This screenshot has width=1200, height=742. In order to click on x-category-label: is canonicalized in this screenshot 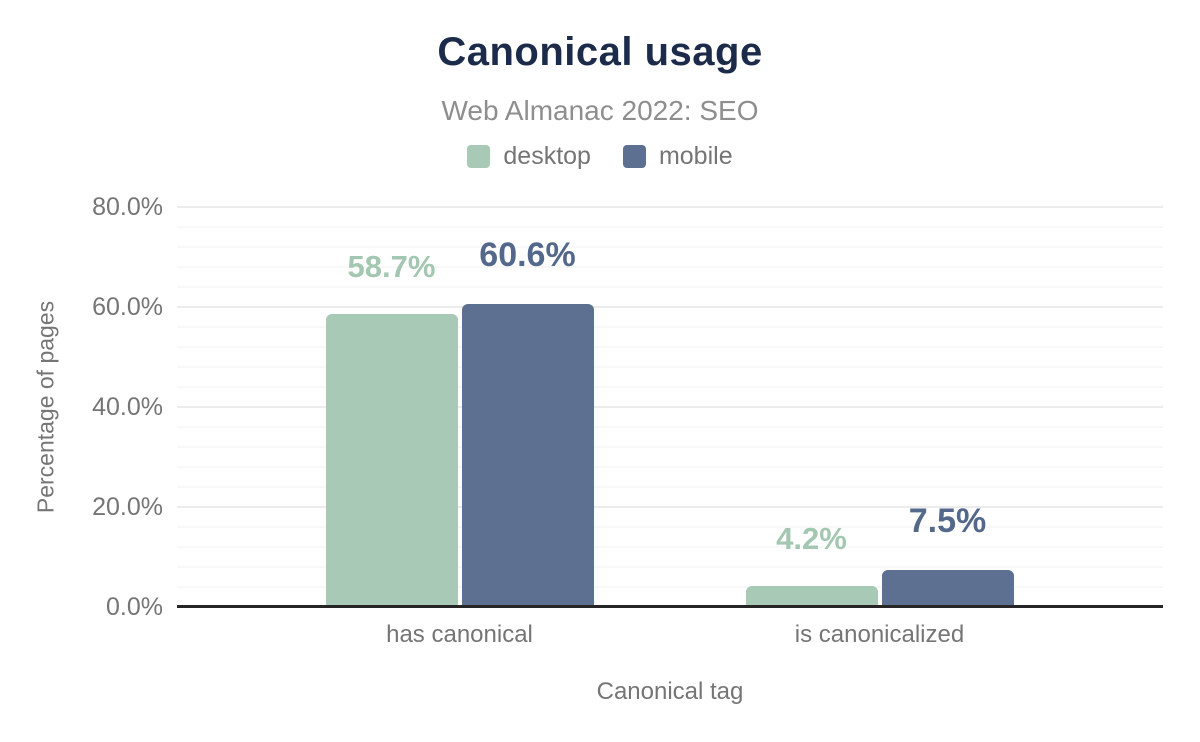, I will do `click(879, 634)`.